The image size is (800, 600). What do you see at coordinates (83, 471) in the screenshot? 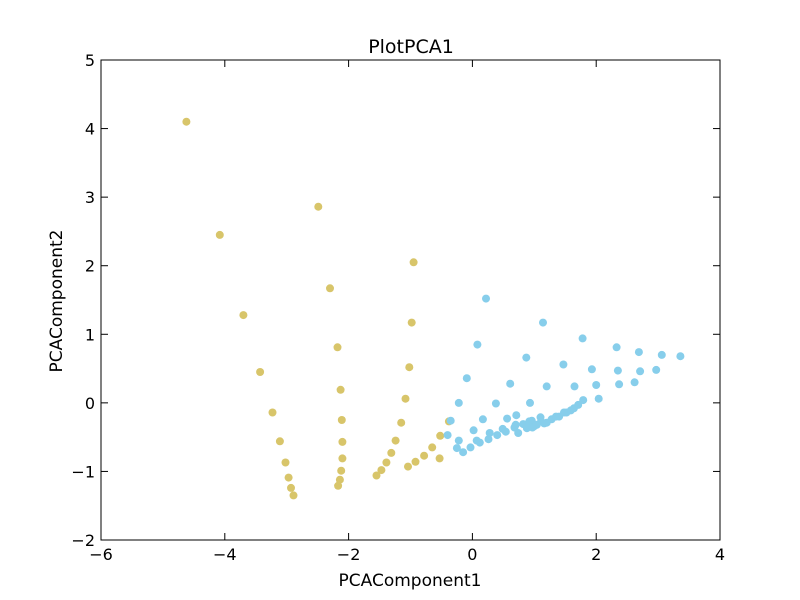
I see `y-tick-label: −1` at bounding box center [83, 471].